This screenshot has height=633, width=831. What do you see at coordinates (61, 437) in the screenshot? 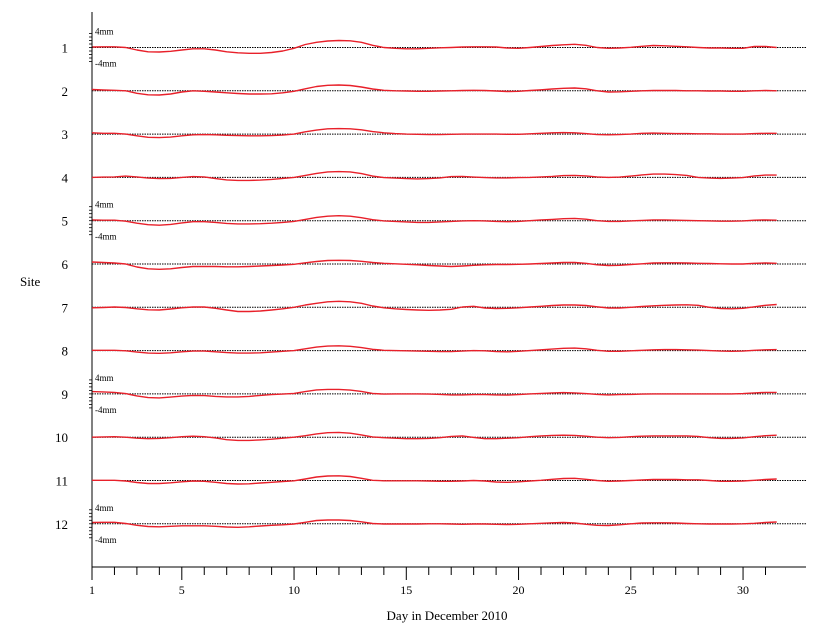
I see `site-label-10: 10` at bounding box center [61, 437].